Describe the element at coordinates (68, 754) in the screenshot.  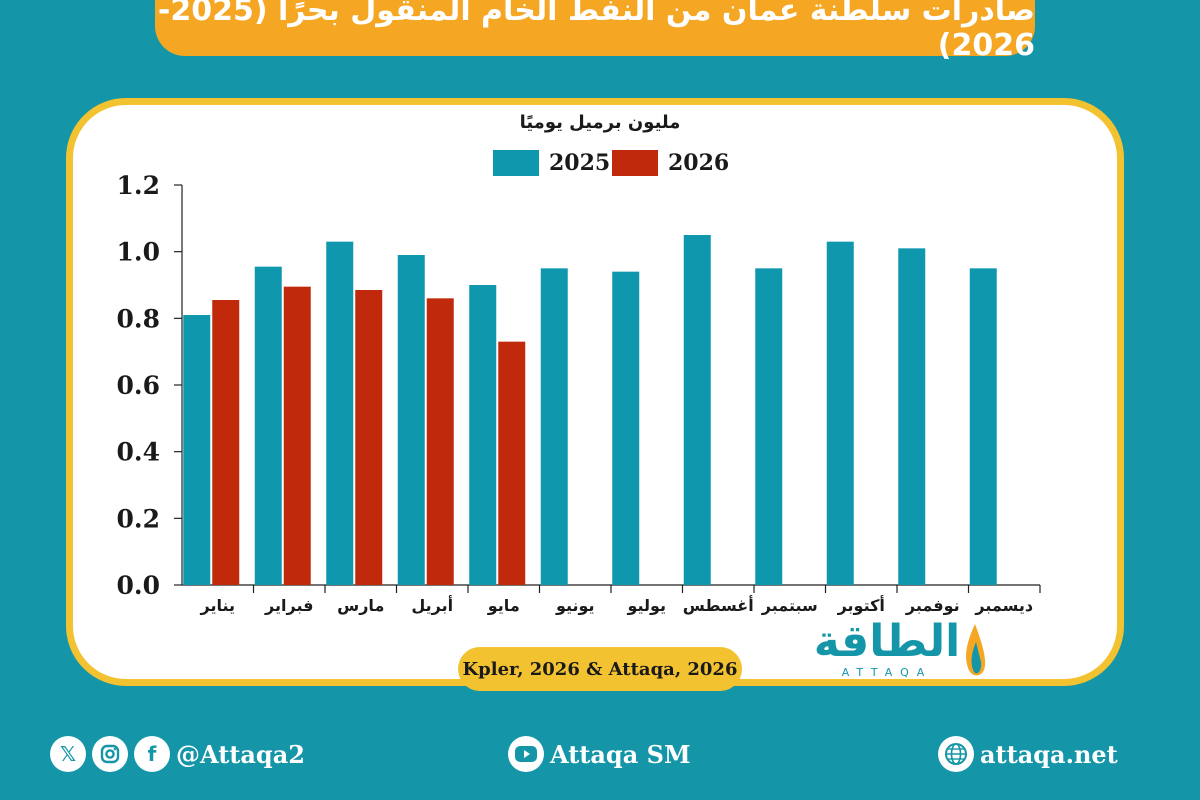
I see `x-icon: 𝕏` at that location.